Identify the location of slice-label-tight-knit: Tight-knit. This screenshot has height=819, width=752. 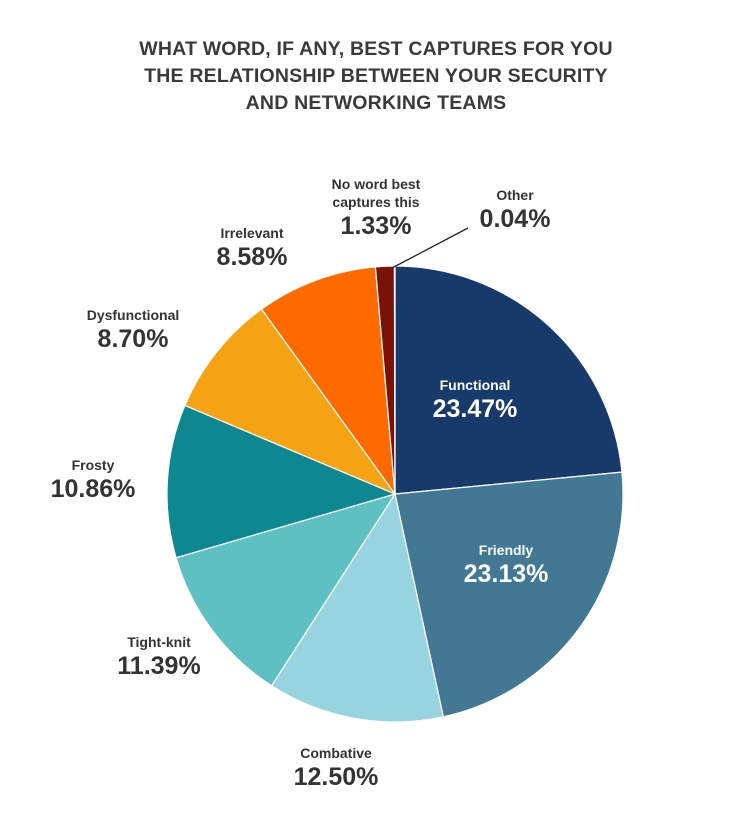
(159, 642).